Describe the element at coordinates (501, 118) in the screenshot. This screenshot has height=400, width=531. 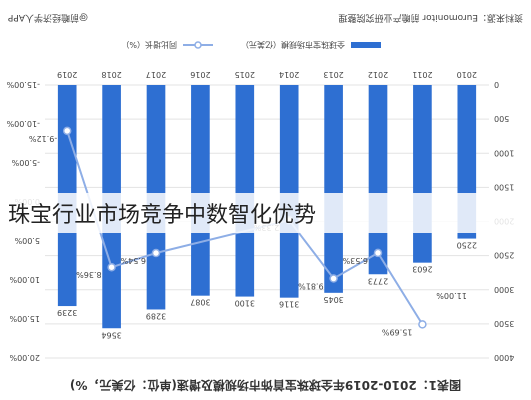
I see `y-left-tick-label: 500` at that location.